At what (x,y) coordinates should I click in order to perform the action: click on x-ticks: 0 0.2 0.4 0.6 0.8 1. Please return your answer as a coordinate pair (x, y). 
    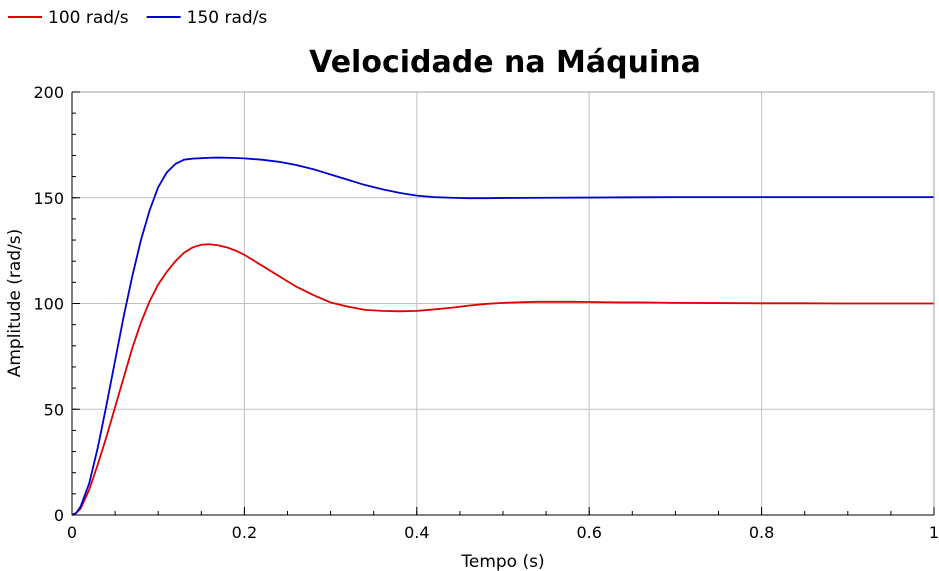
    Looking at the image, I should click on (503, 524).